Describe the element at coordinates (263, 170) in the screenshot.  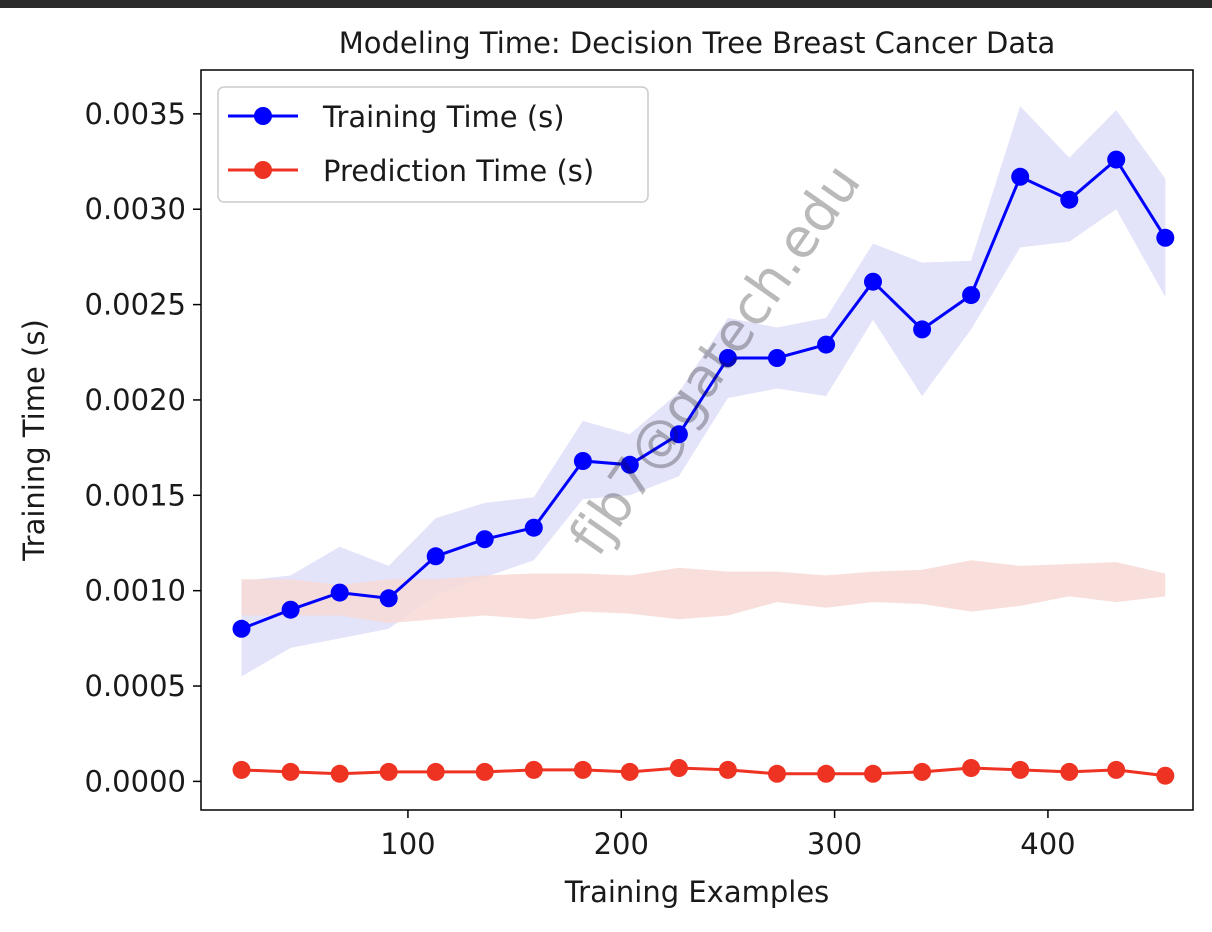
I see `legend-prediction-marker` at that location.